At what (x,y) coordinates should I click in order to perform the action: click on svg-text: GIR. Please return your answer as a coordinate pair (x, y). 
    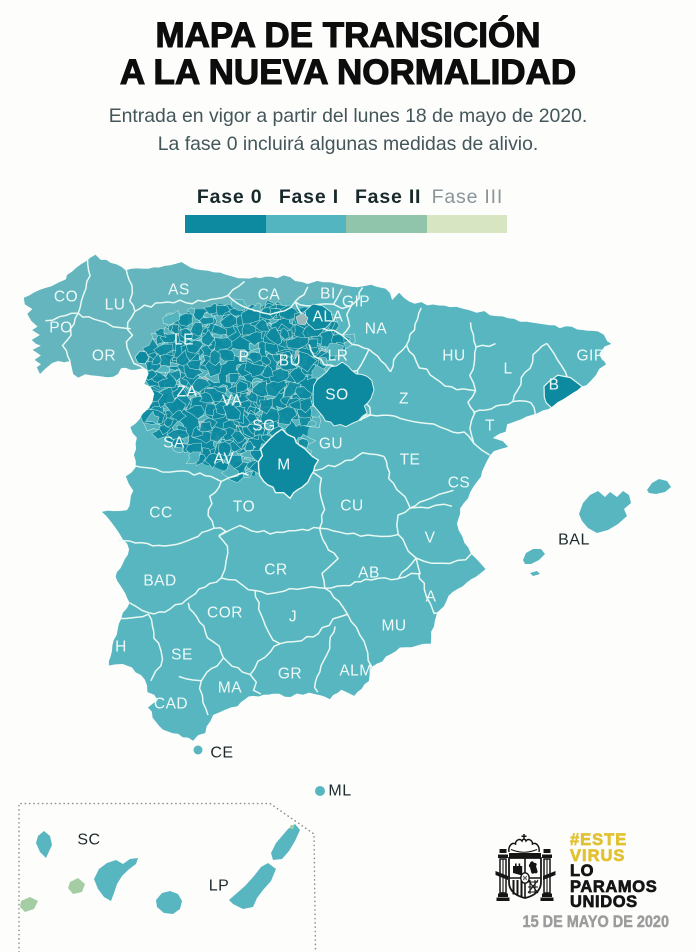
    Looking at the image, I should click on (590, 356).